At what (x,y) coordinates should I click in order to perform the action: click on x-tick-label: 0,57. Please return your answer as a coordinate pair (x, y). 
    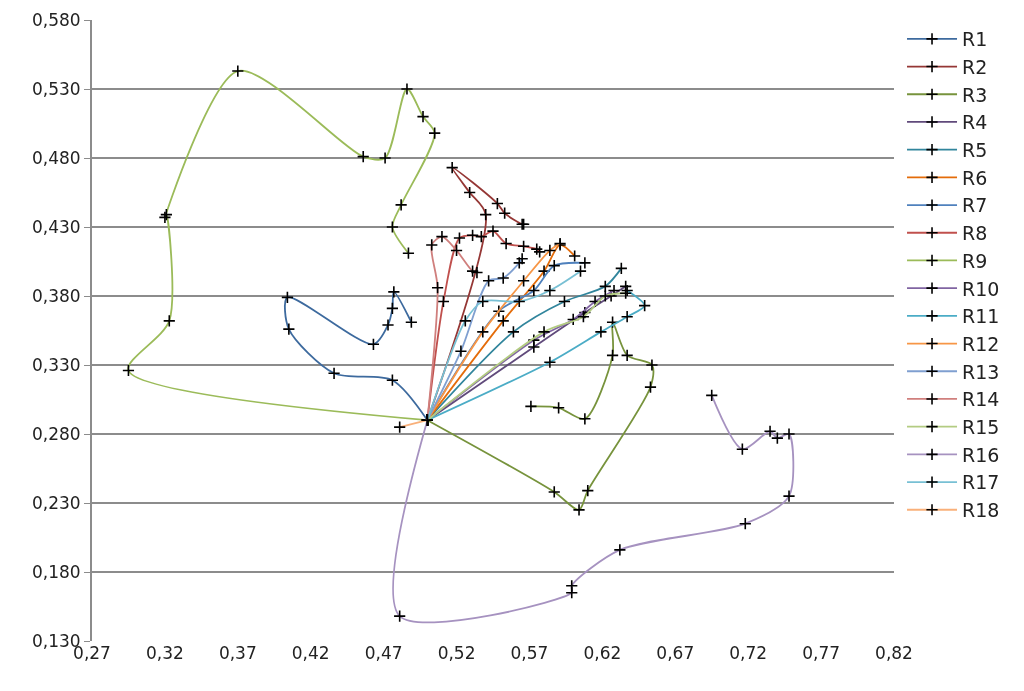
    Looking at the image, I should click on (529, 653).